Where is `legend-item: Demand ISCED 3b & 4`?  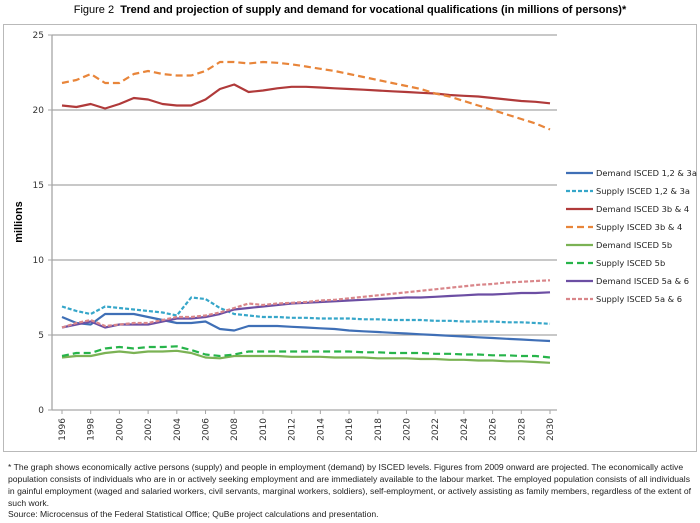
legend-item: Demand ISCED 3b & 4 is located at coordinates (627, 209).